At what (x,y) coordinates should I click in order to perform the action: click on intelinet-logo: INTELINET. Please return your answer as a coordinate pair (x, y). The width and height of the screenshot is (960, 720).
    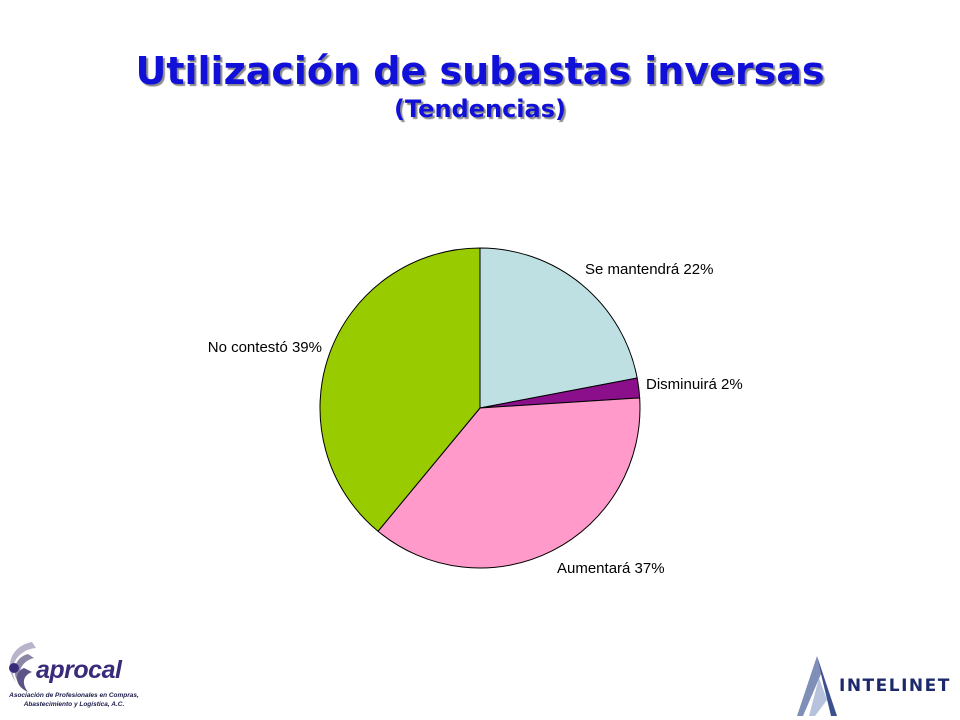
    Looking at the image, I should click on (875, 685).